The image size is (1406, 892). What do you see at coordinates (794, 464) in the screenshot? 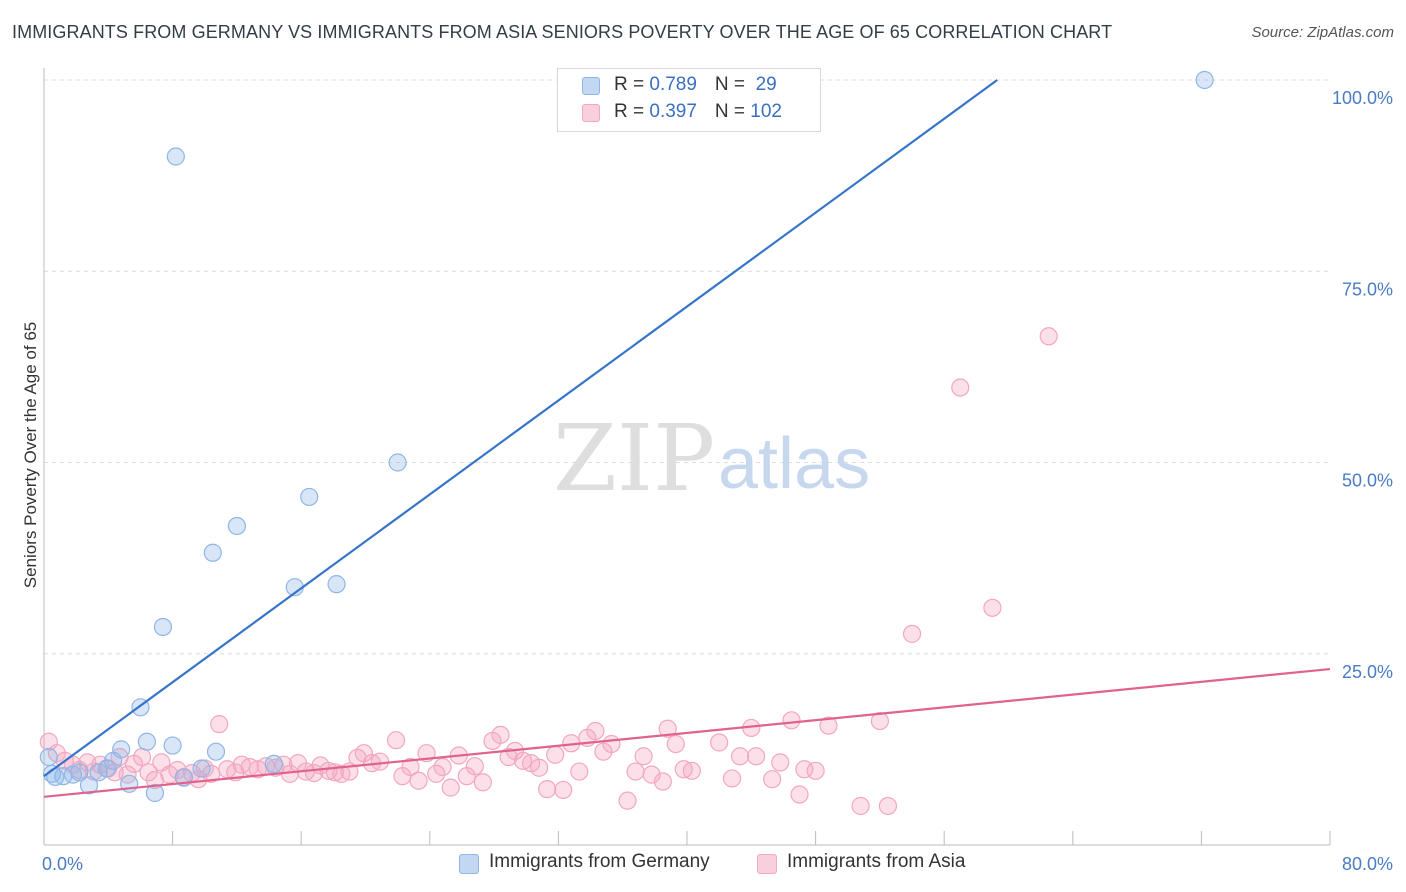
I see `watermark-atlas: atlas` at bounding box center [794, 464].